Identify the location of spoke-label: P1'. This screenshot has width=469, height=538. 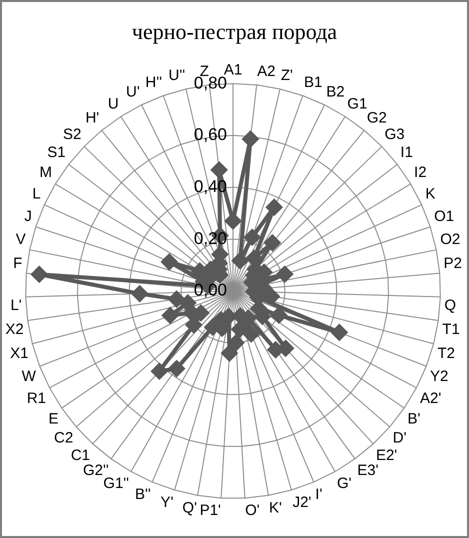
(211, 511).